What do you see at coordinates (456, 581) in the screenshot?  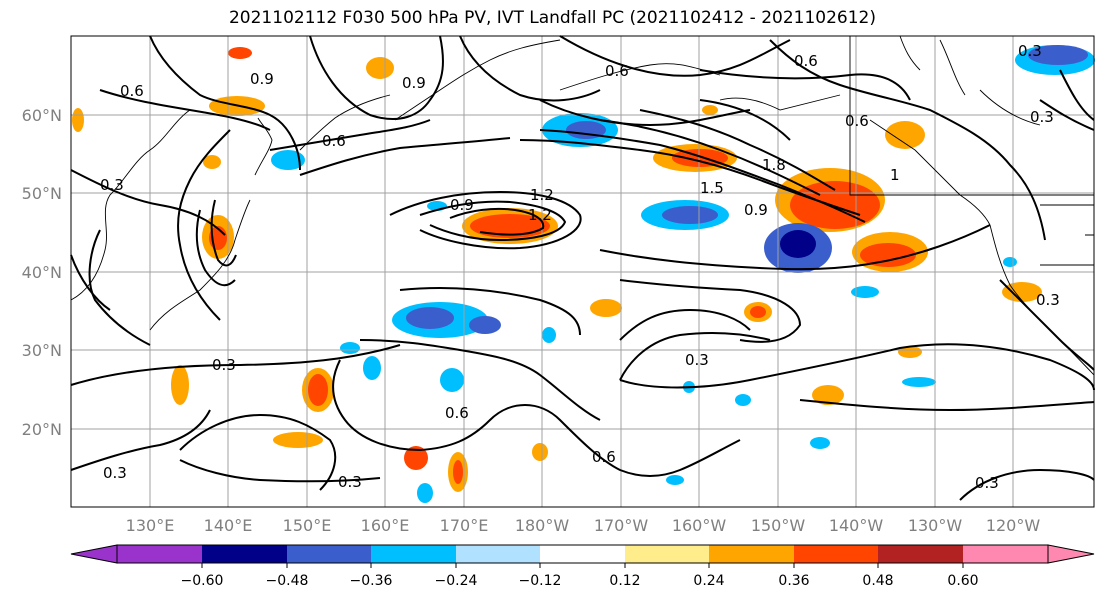 I see `colorbar-tick-label: −0.24` at bounding box center [456, 581].